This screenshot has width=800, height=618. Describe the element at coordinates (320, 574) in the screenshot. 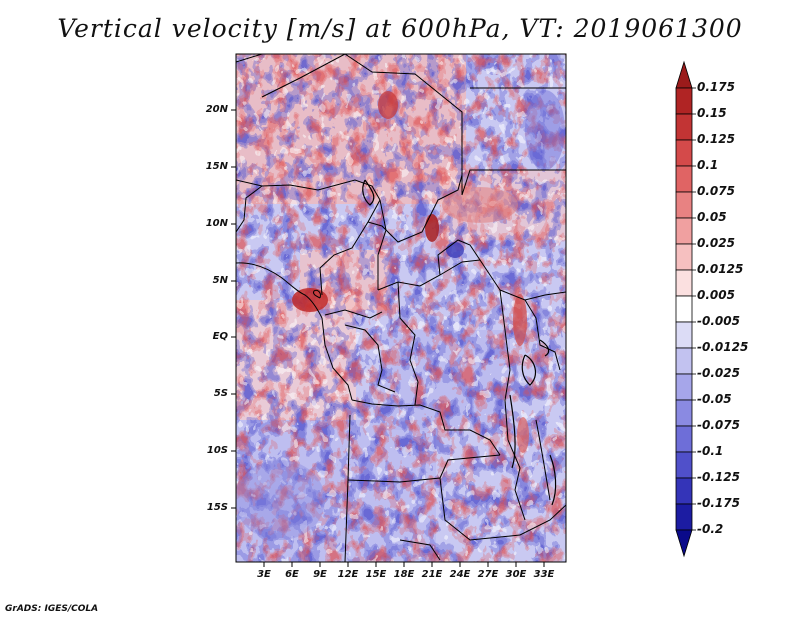

I see `lon-label: 9E` at that location.